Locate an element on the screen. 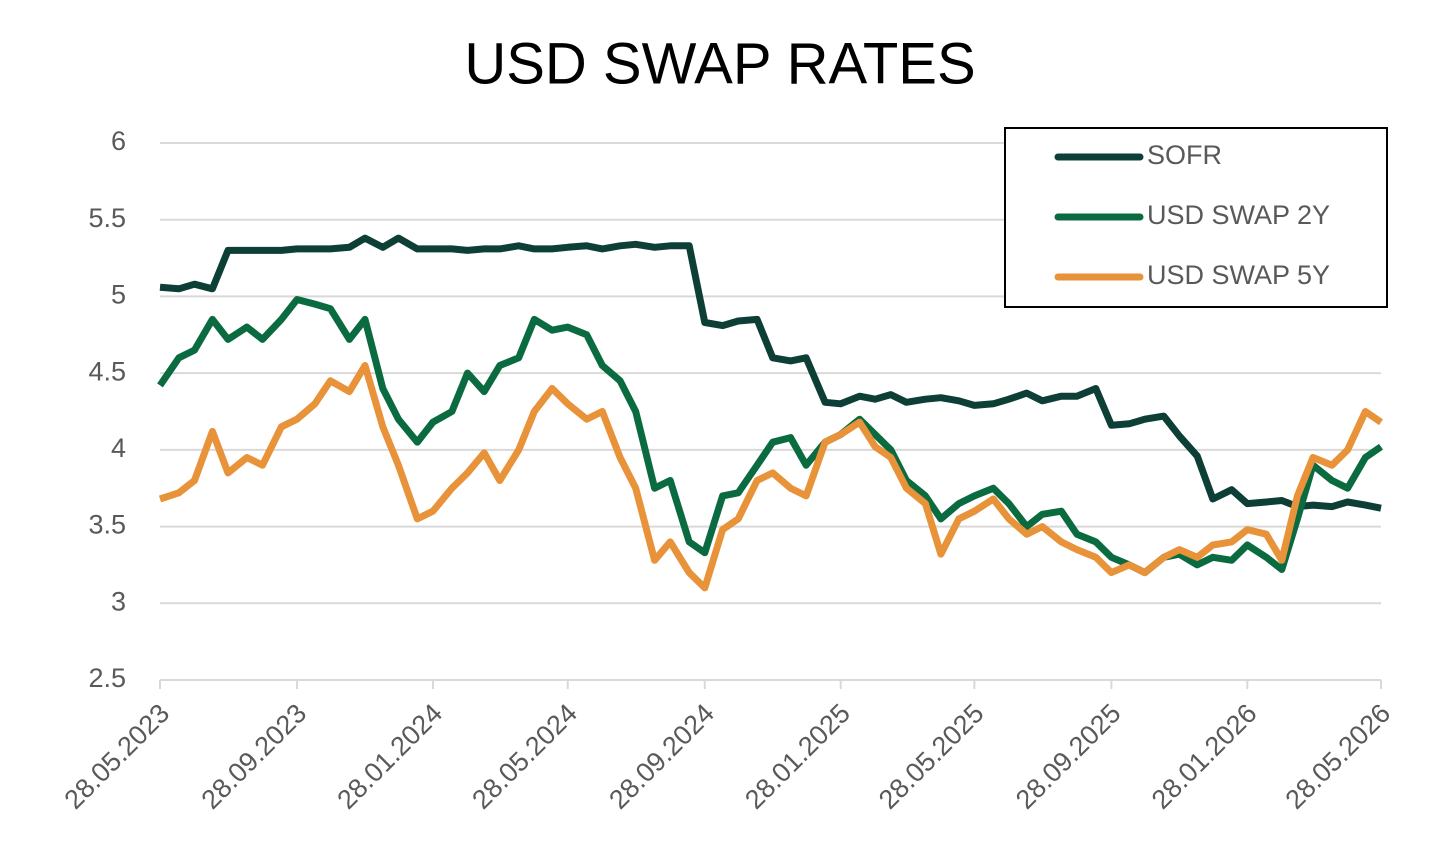  chart-title: USD SWAP RATES is located at coordinates (719, 63).